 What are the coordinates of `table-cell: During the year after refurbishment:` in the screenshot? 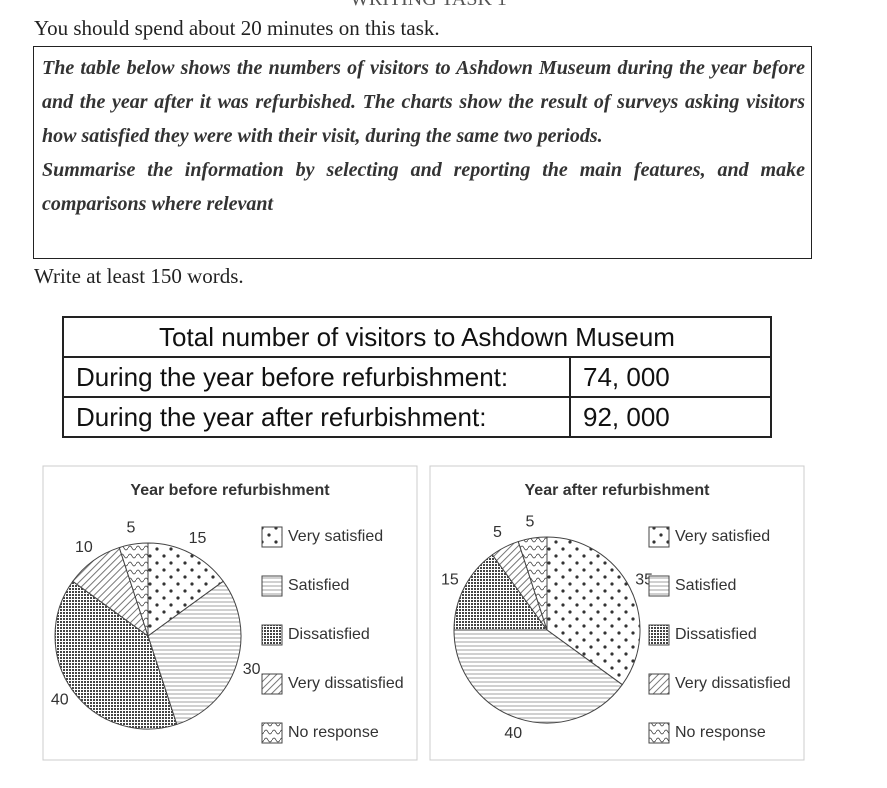 It's located at (316, 417).